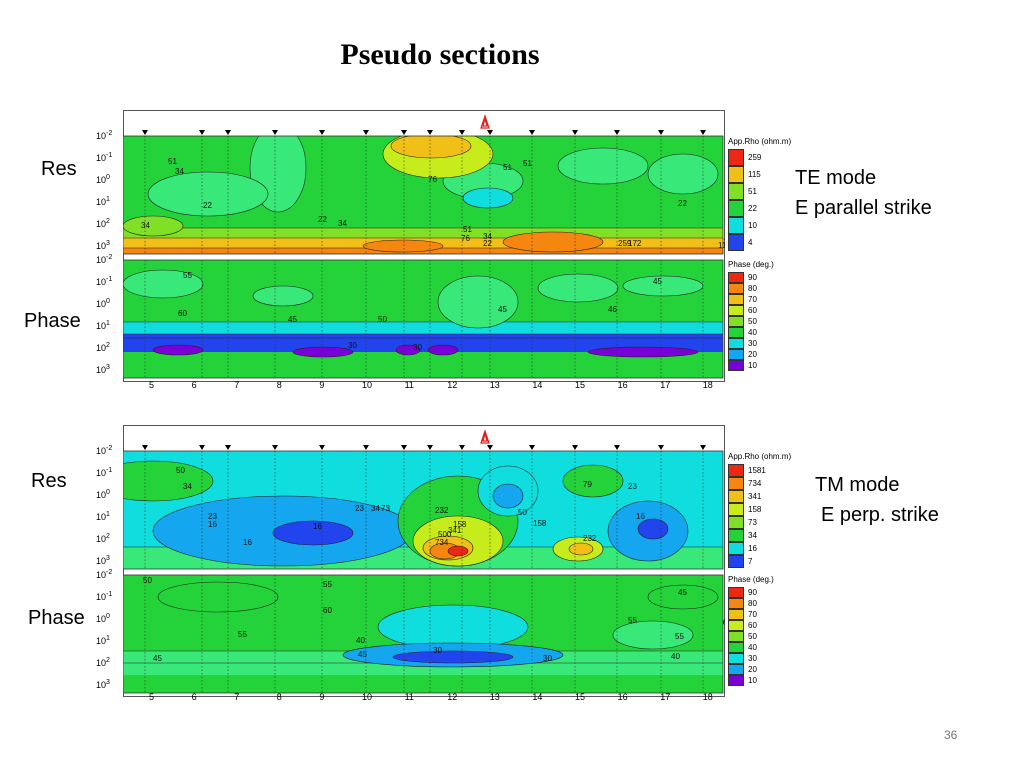 This screenshot has width=1024, height=768. I want to click on tm-res-ytick: 10-2, so click(104, 450).